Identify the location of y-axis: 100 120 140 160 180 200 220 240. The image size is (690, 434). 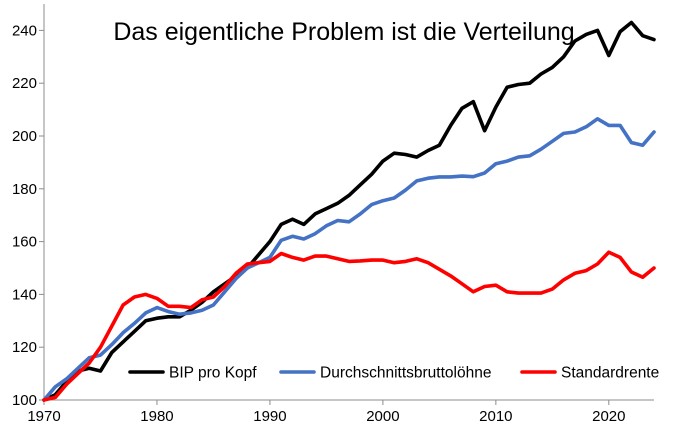
(28, 206).